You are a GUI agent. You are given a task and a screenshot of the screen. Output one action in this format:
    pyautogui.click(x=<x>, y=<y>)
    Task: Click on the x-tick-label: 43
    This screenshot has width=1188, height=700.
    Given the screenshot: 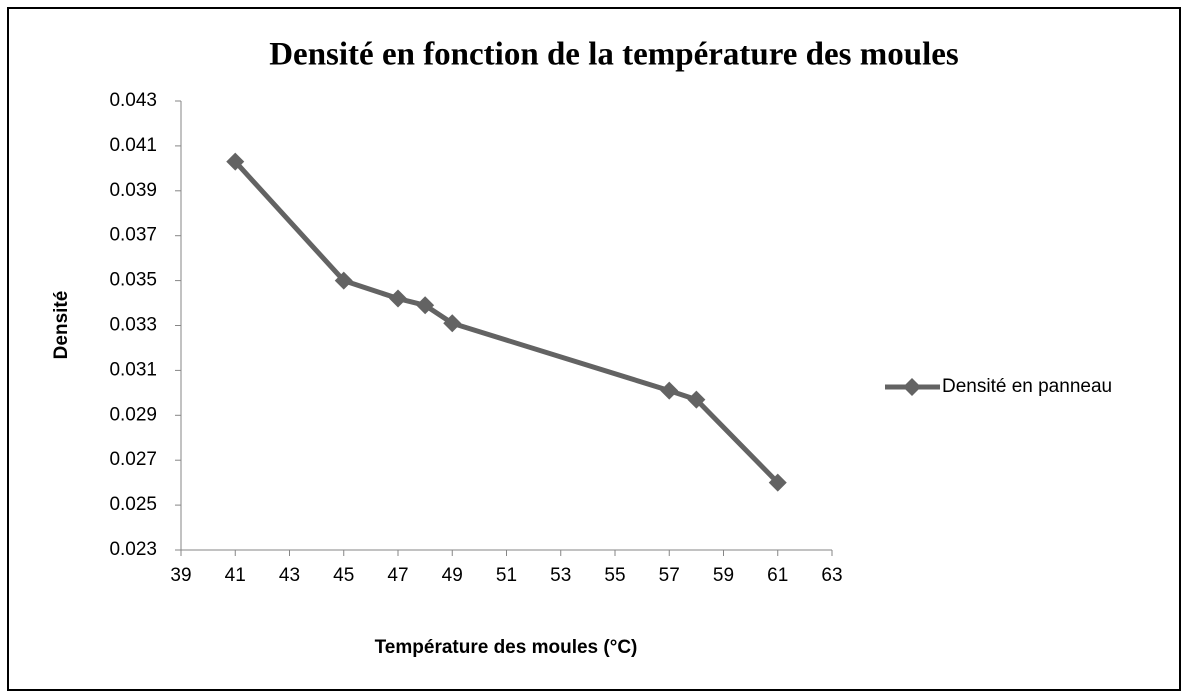 What is the action you would take?
    pyautogui.click(x=289, y=575)
    